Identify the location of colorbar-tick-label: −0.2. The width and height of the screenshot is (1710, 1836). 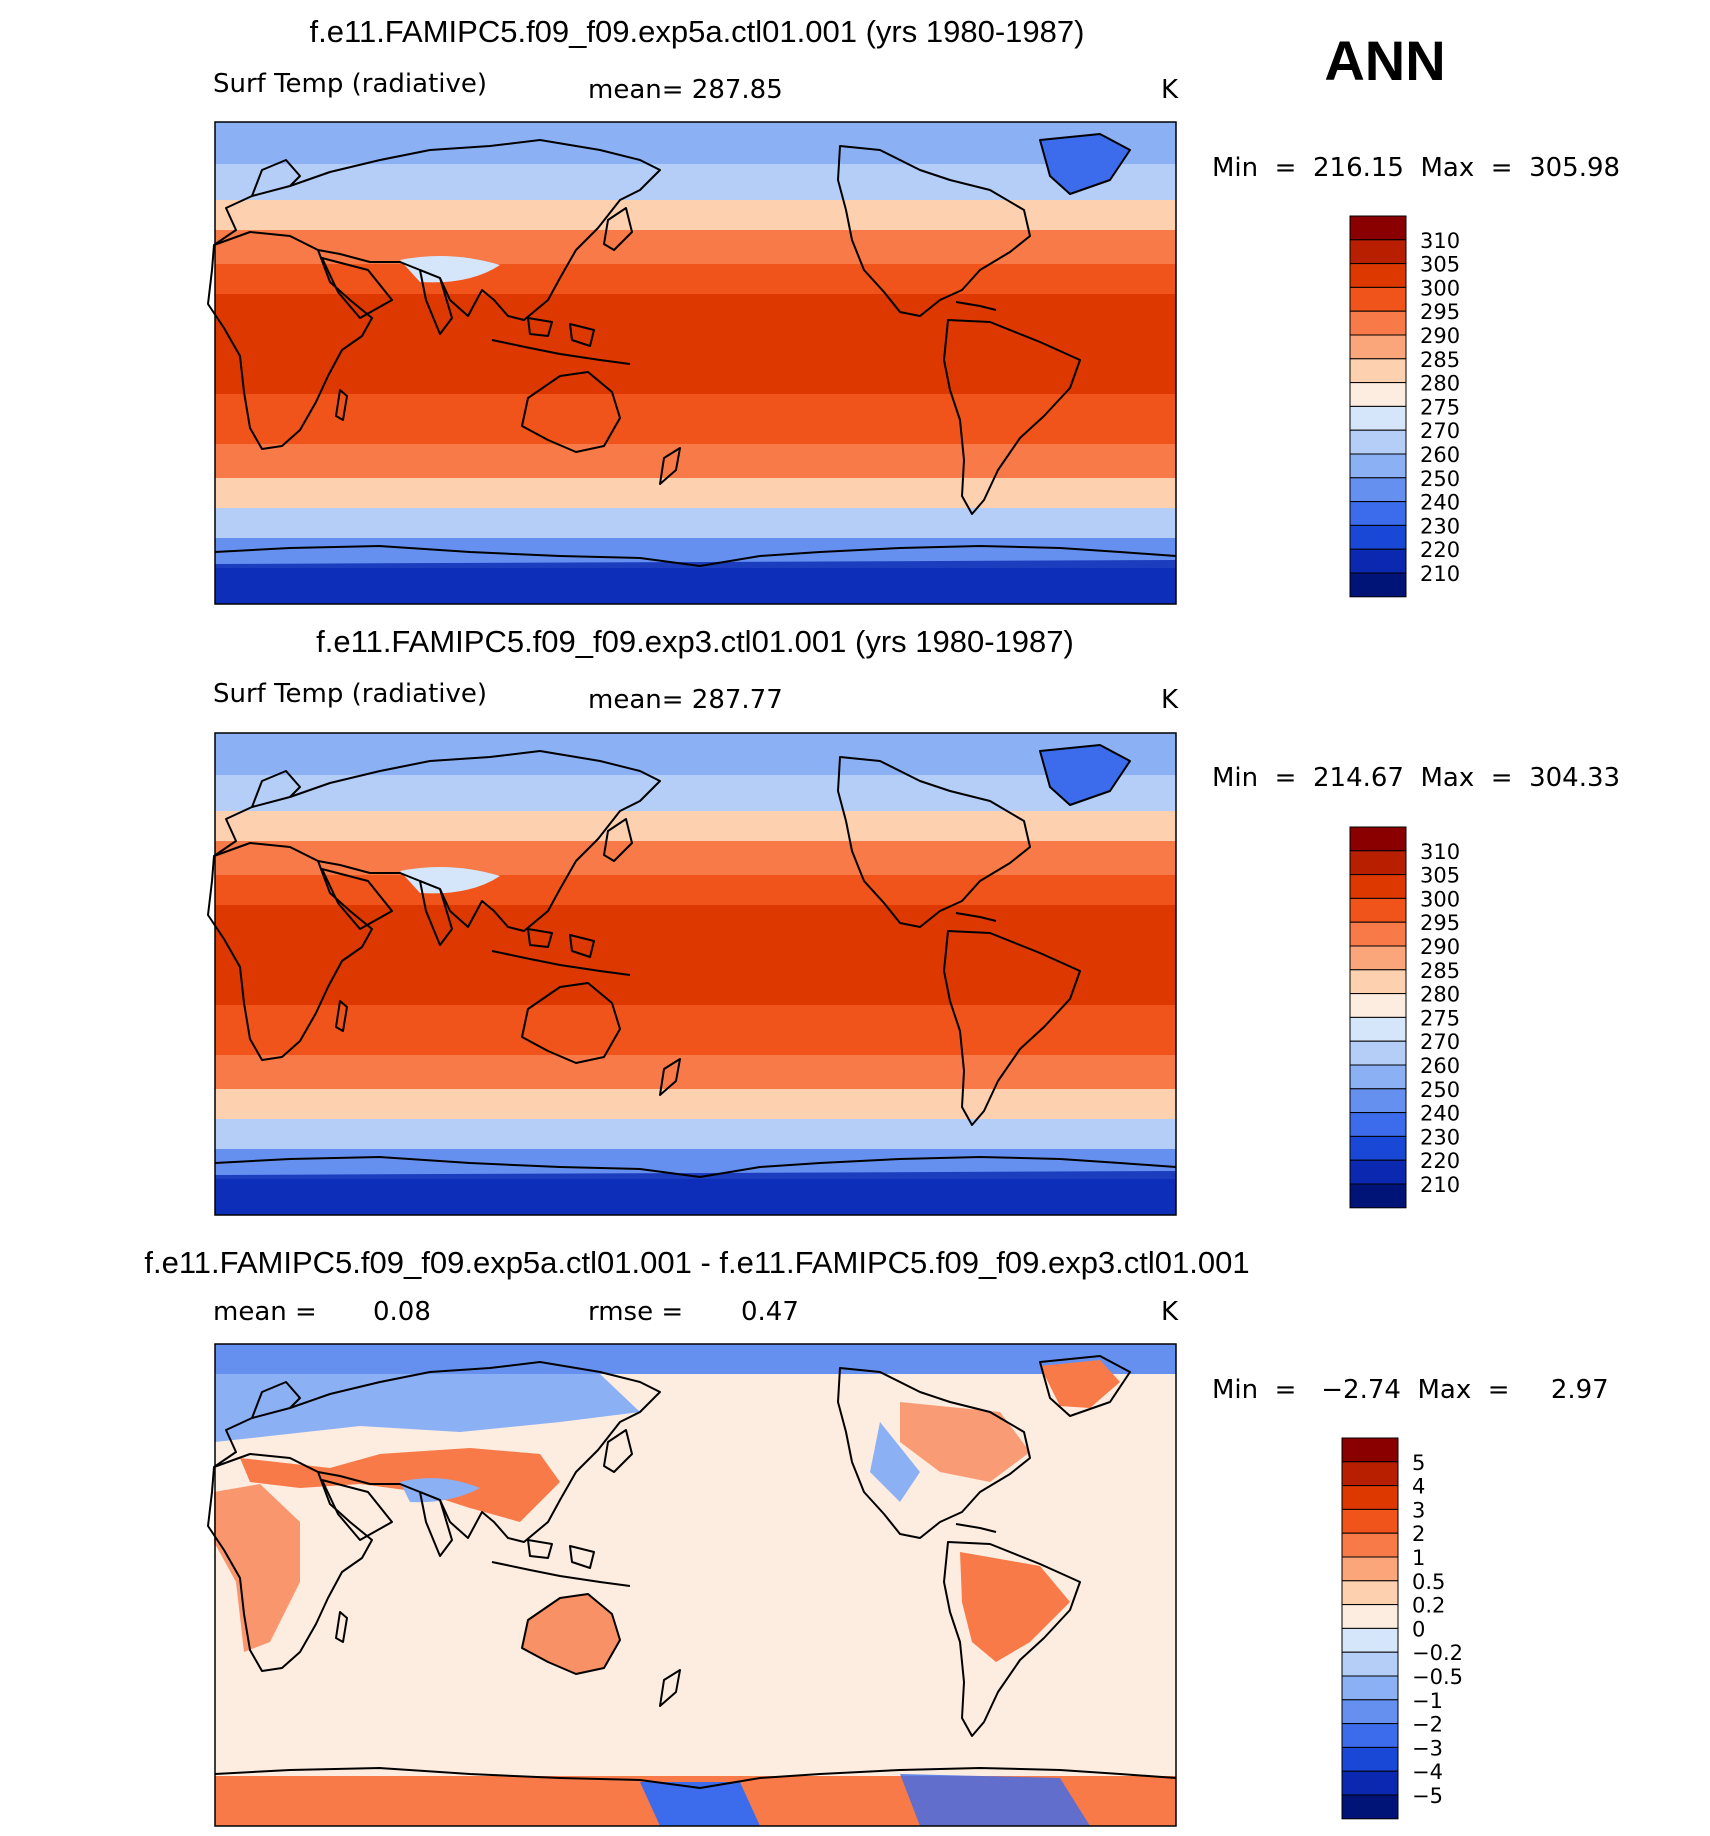
(1437, 1653).